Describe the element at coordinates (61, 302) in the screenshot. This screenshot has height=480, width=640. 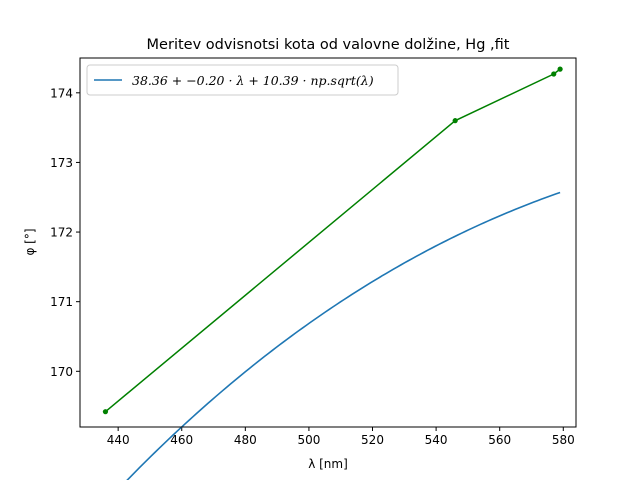
I see `y-tick-label: 171` at that location.